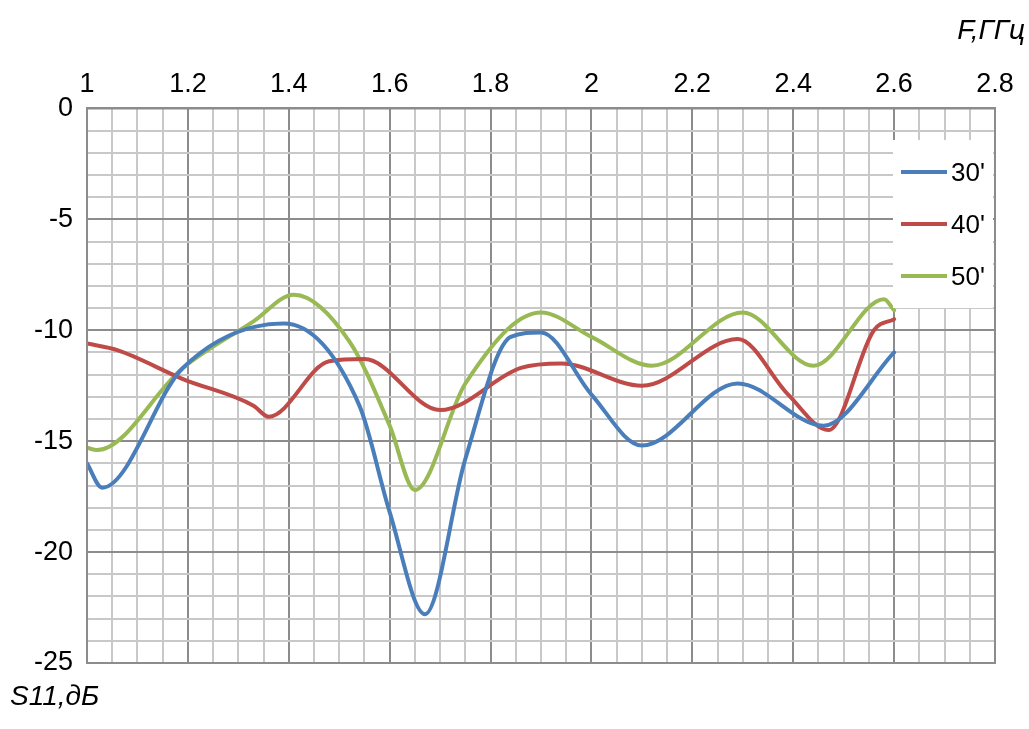 This screenshot has height=729, width=1029. I want to click on x-tick-label: 2.4, so click(793, 82).